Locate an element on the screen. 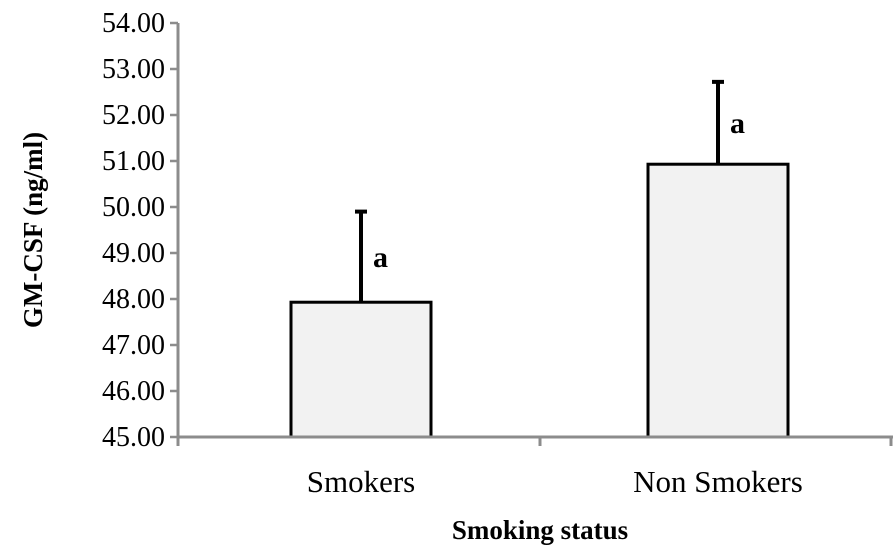 The image size is (893, 548). bar-non-smokers is located at coordinates (718, 300).